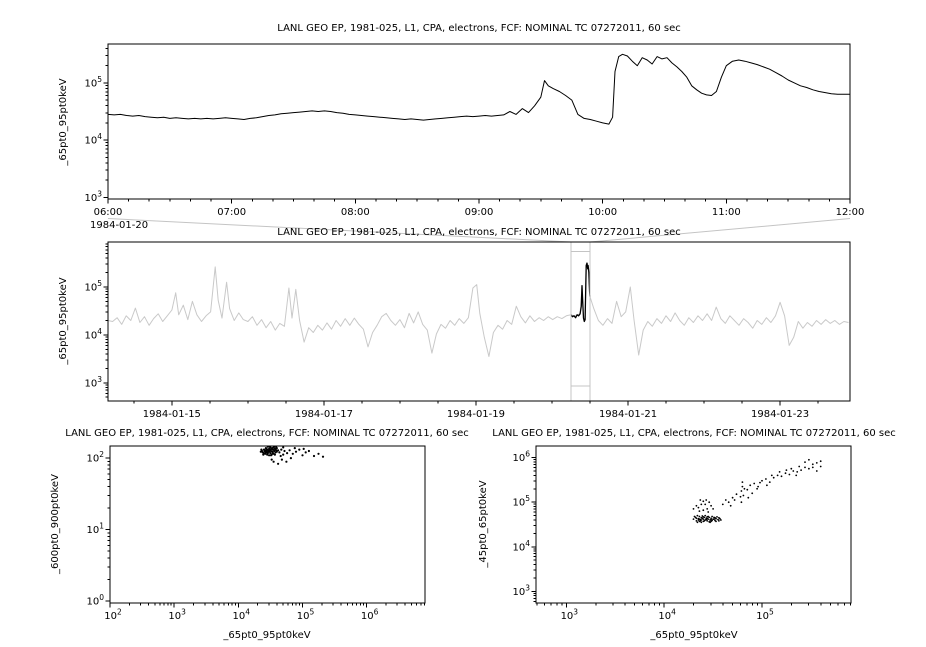 This screenshot has width=926, height=647. I want to click on axis-tick-label: 1984-01-21, so click(628, 414).